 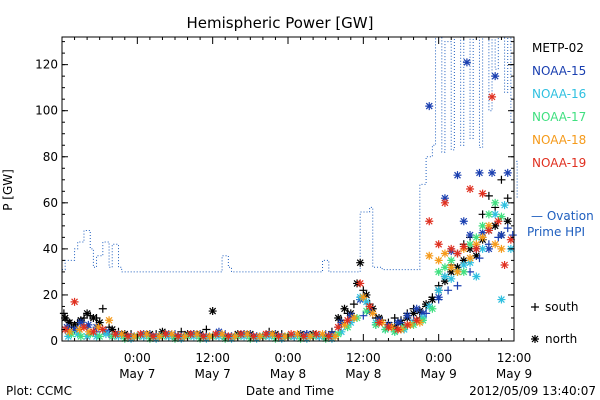 I want to click on marker-legend-symbol, so click(x=535, y=307).